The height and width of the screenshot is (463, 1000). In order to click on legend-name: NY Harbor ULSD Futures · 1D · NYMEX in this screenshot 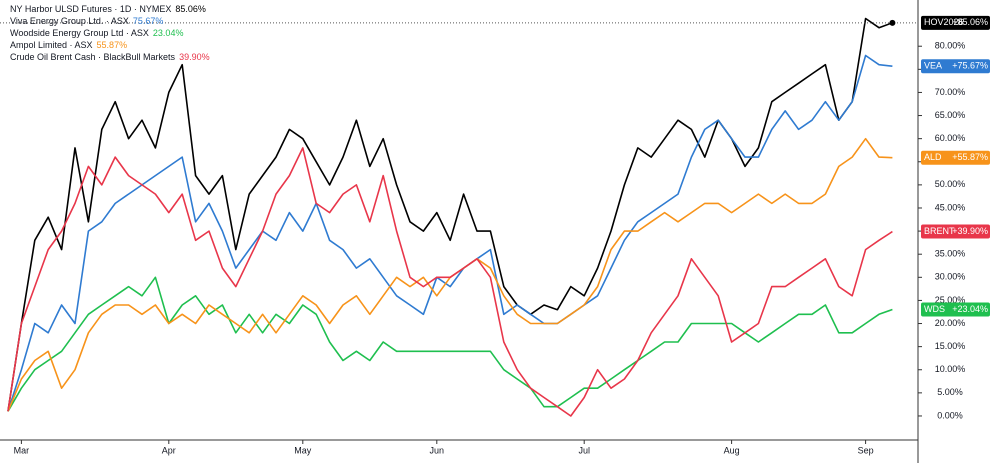, I will do `click(90, 9)`.